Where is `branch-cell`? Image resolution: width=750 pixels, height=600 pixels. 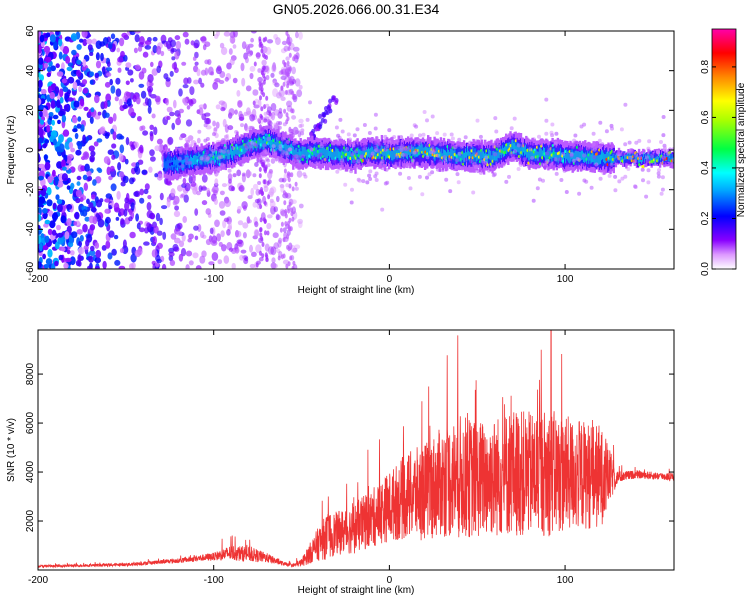
branch-cell is located at coordinates (334, 98).